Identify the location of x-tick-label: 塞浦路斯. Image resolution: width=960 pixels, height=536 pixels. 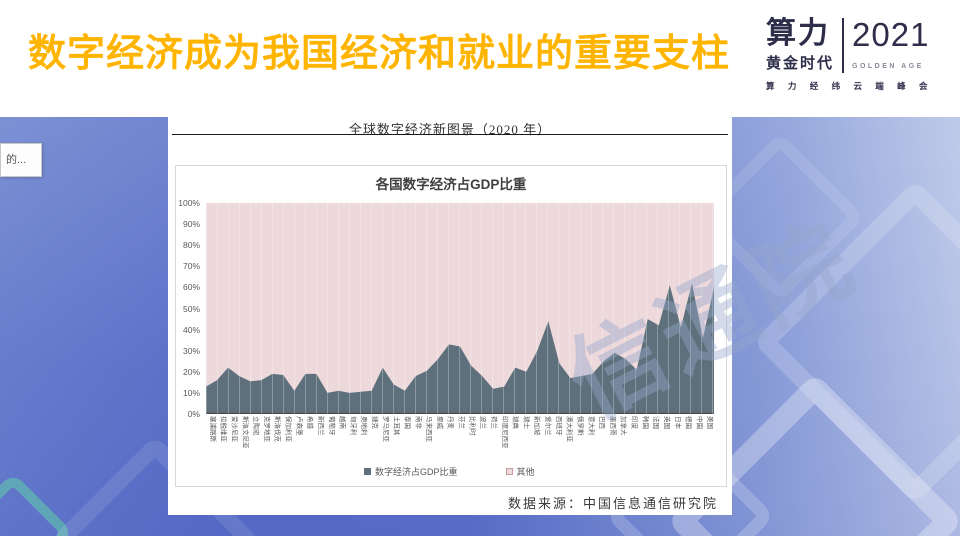
(212, 429).